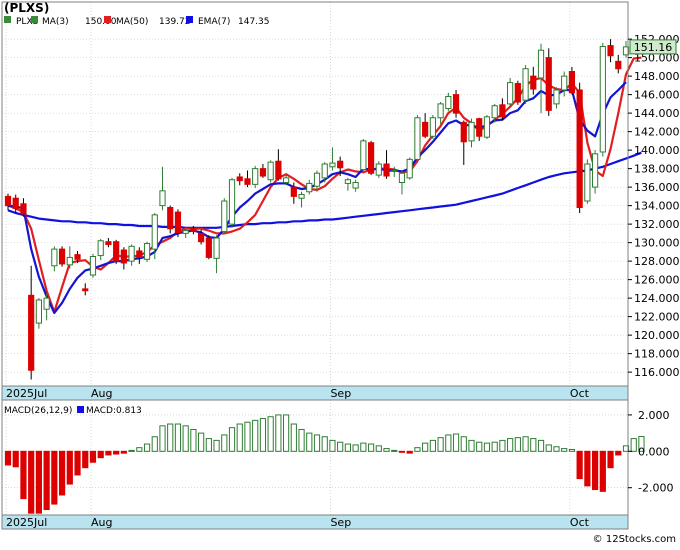  What do you see at coordinates (657, 335) in the screenshot?
I see `price-tick-label: 120.000` at bounding box center [657, 335].